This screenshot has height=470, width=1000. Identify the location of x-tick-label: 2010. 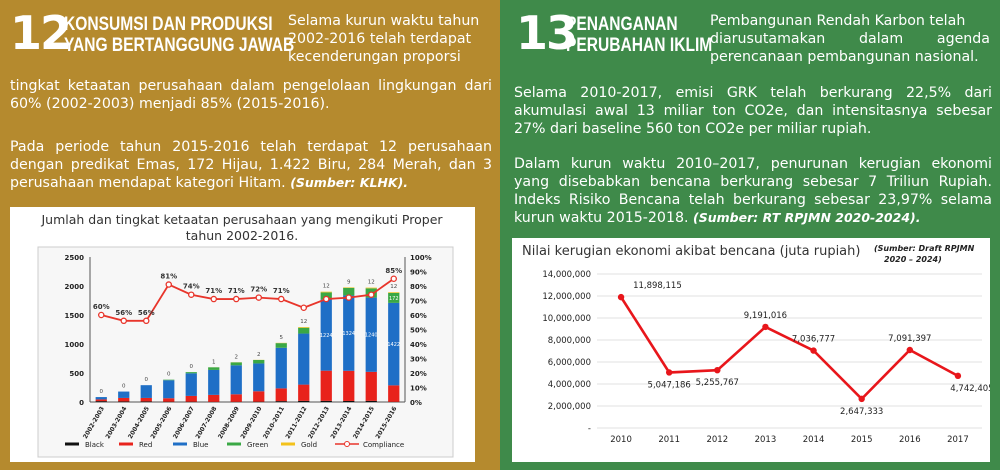
(621, 440).